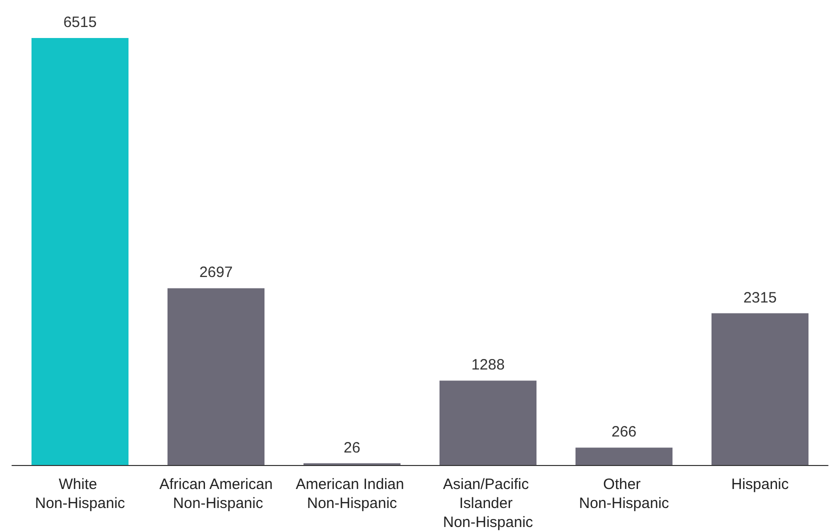 The width and height of the screenshot is (840, 532). What do you see at coordinates (760, 297) in the screenshot?
I see `data-label: 2315` at bounding box center [760, 297].